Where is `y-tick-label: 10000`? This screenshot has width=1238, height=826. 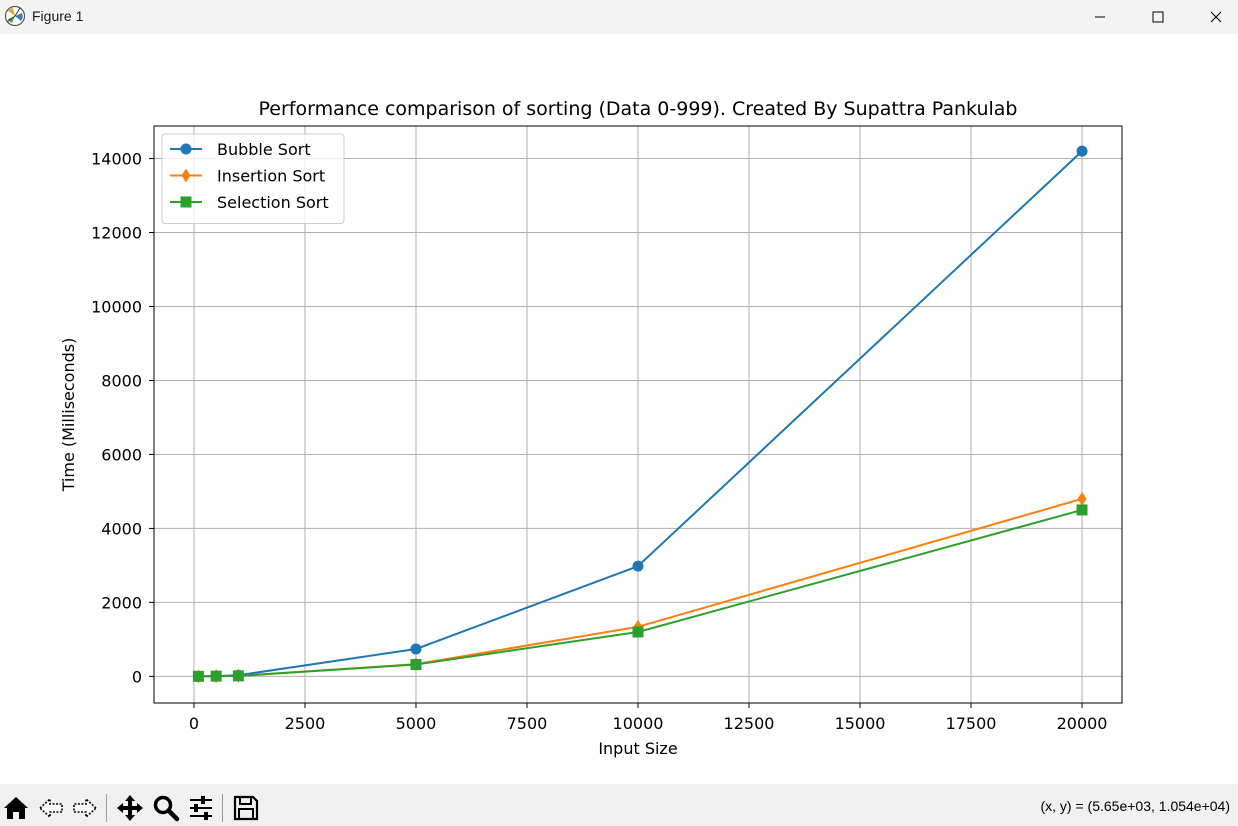
y-tick-label: 10000 is located at coordinates (116, 306).